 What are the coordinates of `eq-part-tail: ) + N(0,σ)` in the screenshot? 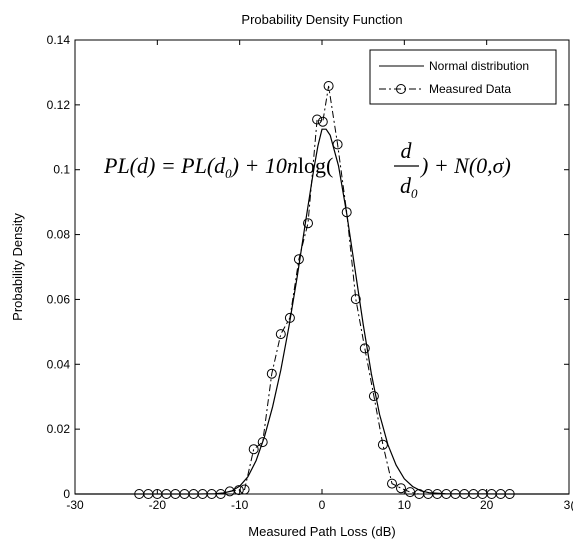 It's located at (465, 165).